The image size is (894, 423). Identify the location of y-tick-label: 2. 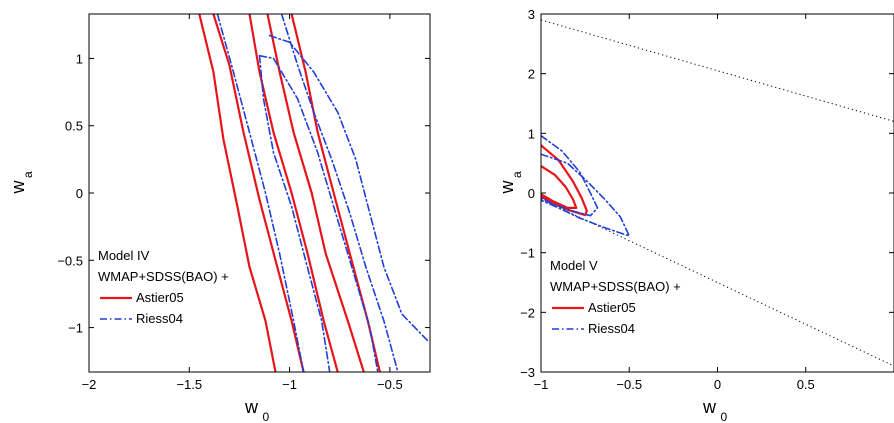
(531, 74).